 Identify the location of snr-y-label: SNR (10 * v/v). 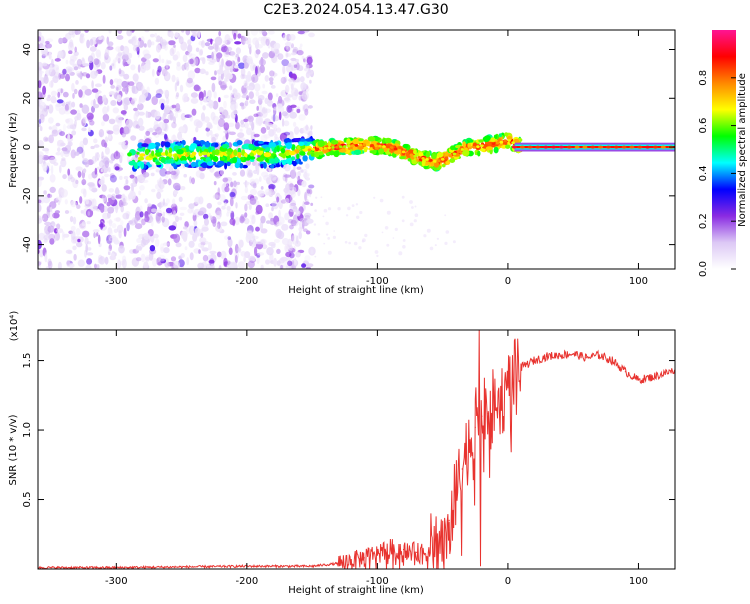
(13, 449).